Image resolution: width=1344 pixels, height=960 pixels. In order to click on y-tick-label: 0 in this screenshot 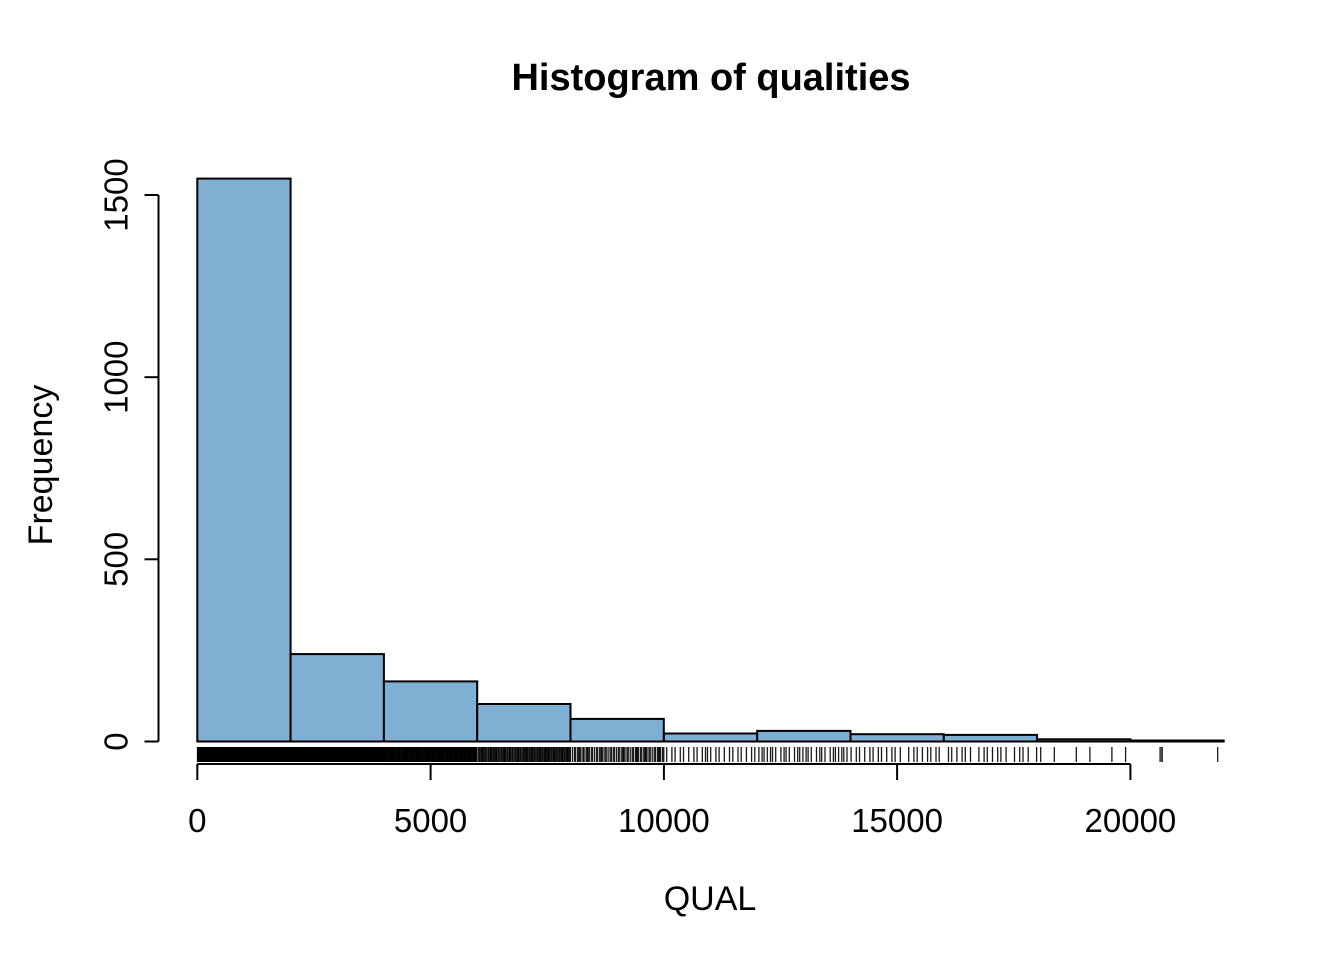, I will do `click(116, 741)`.